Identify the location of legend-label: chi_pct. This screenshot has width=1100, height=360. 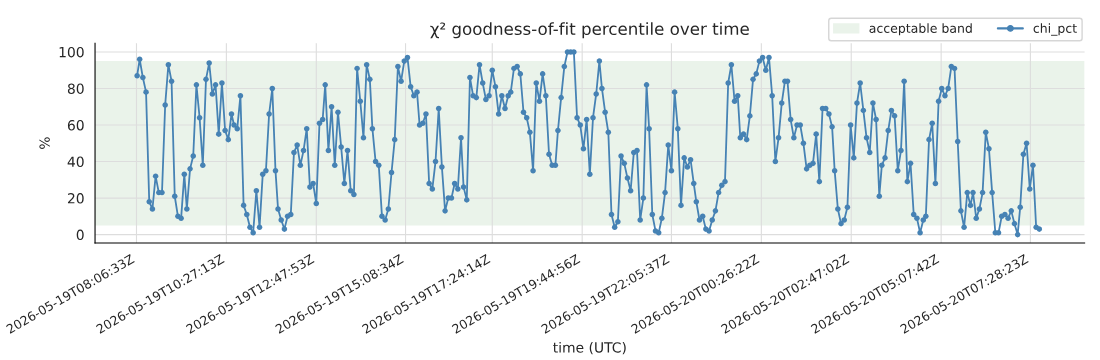
(1055, 29).